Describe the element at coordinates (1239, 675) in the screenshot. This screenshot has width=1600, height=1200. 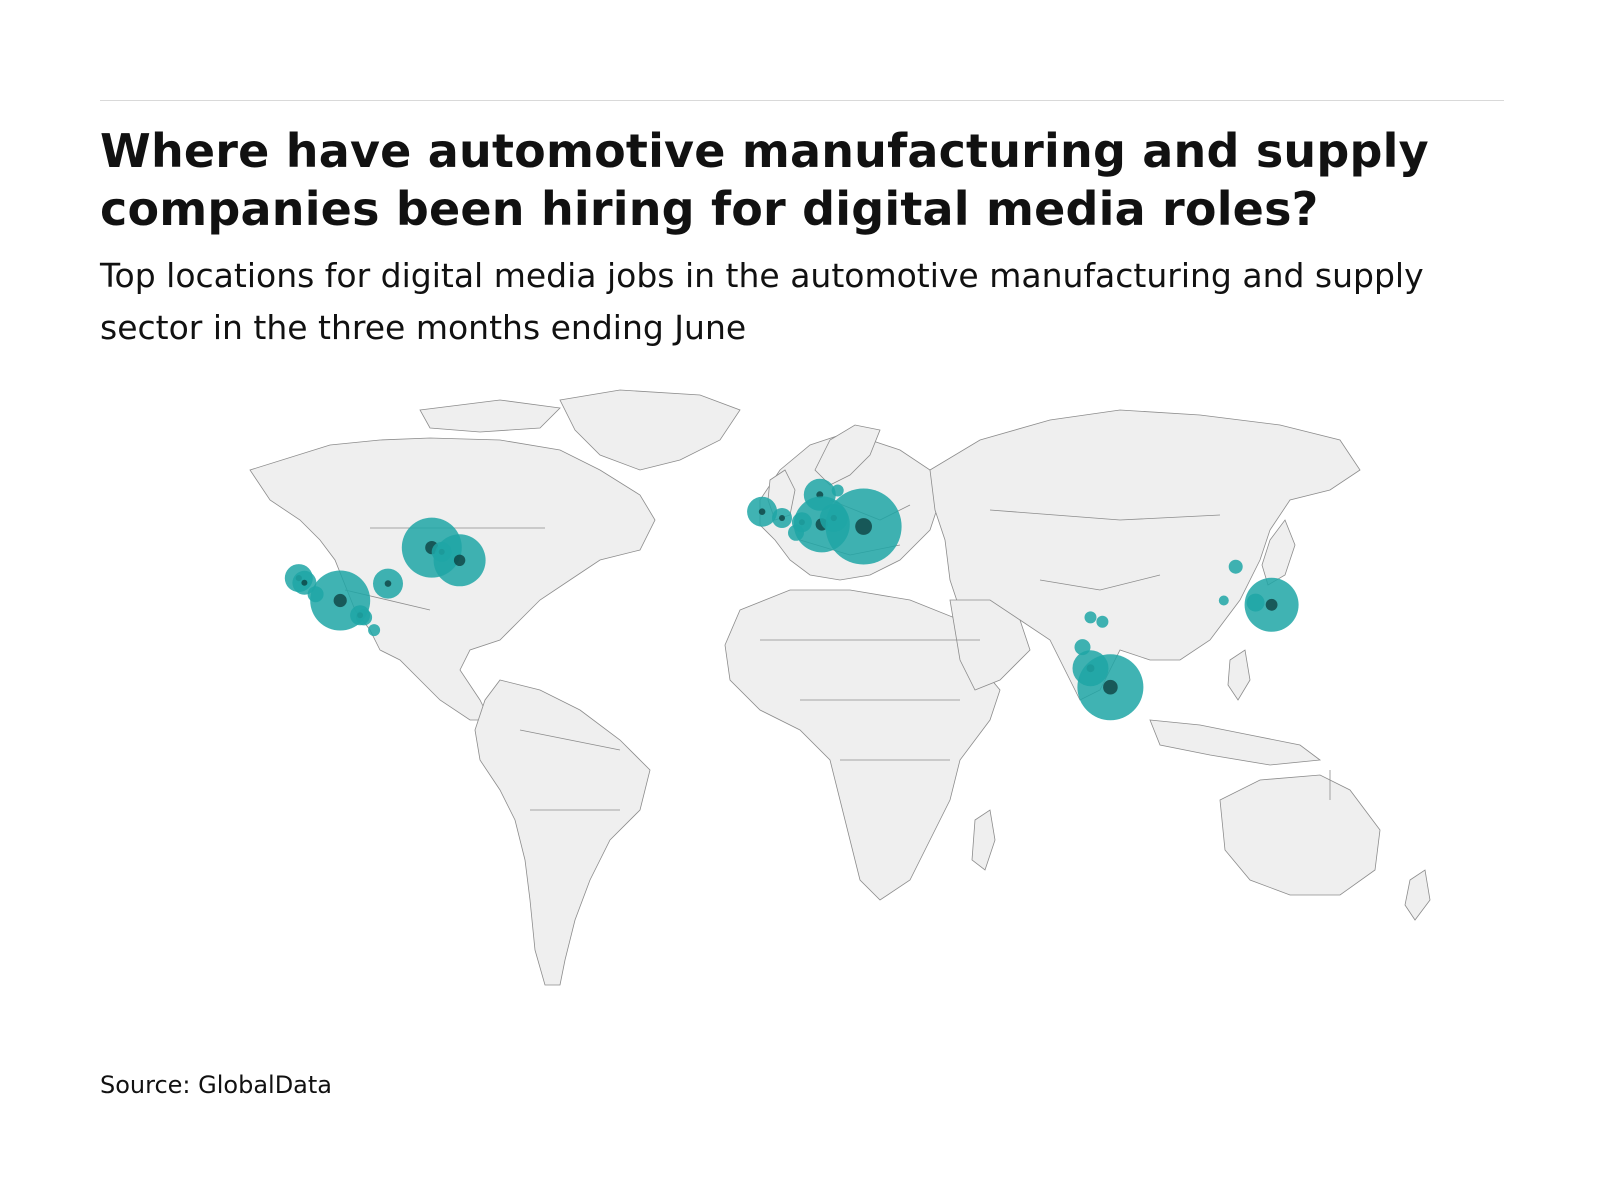
I see `land-philippines` at that location.